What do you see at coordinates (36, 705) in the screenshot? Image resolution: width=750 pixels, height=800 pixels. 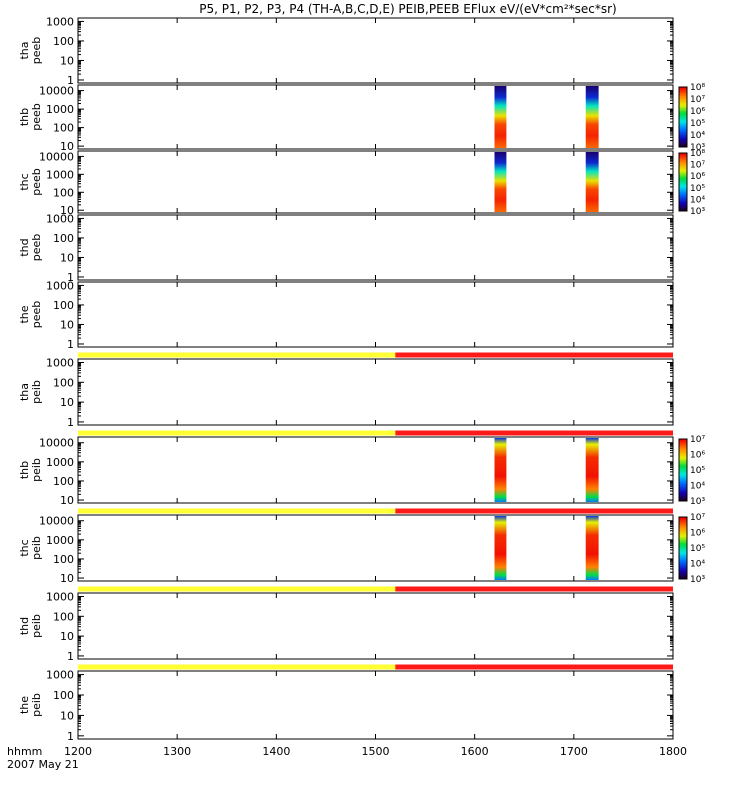 I see `panel-label-product-the-peib: peib` at bounding box center [36, 705].